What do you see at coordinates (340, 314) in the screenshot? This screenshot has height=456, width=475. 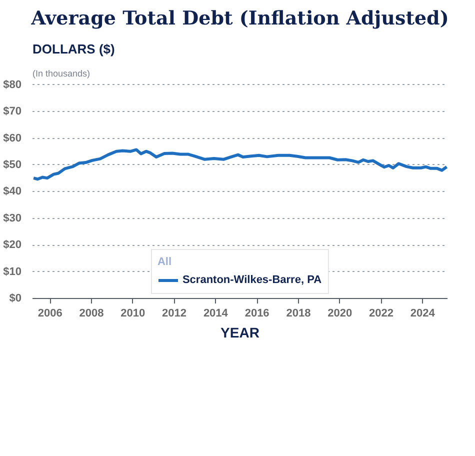 I see `x-tick-label: 2020` at bounding box center [340, 314].